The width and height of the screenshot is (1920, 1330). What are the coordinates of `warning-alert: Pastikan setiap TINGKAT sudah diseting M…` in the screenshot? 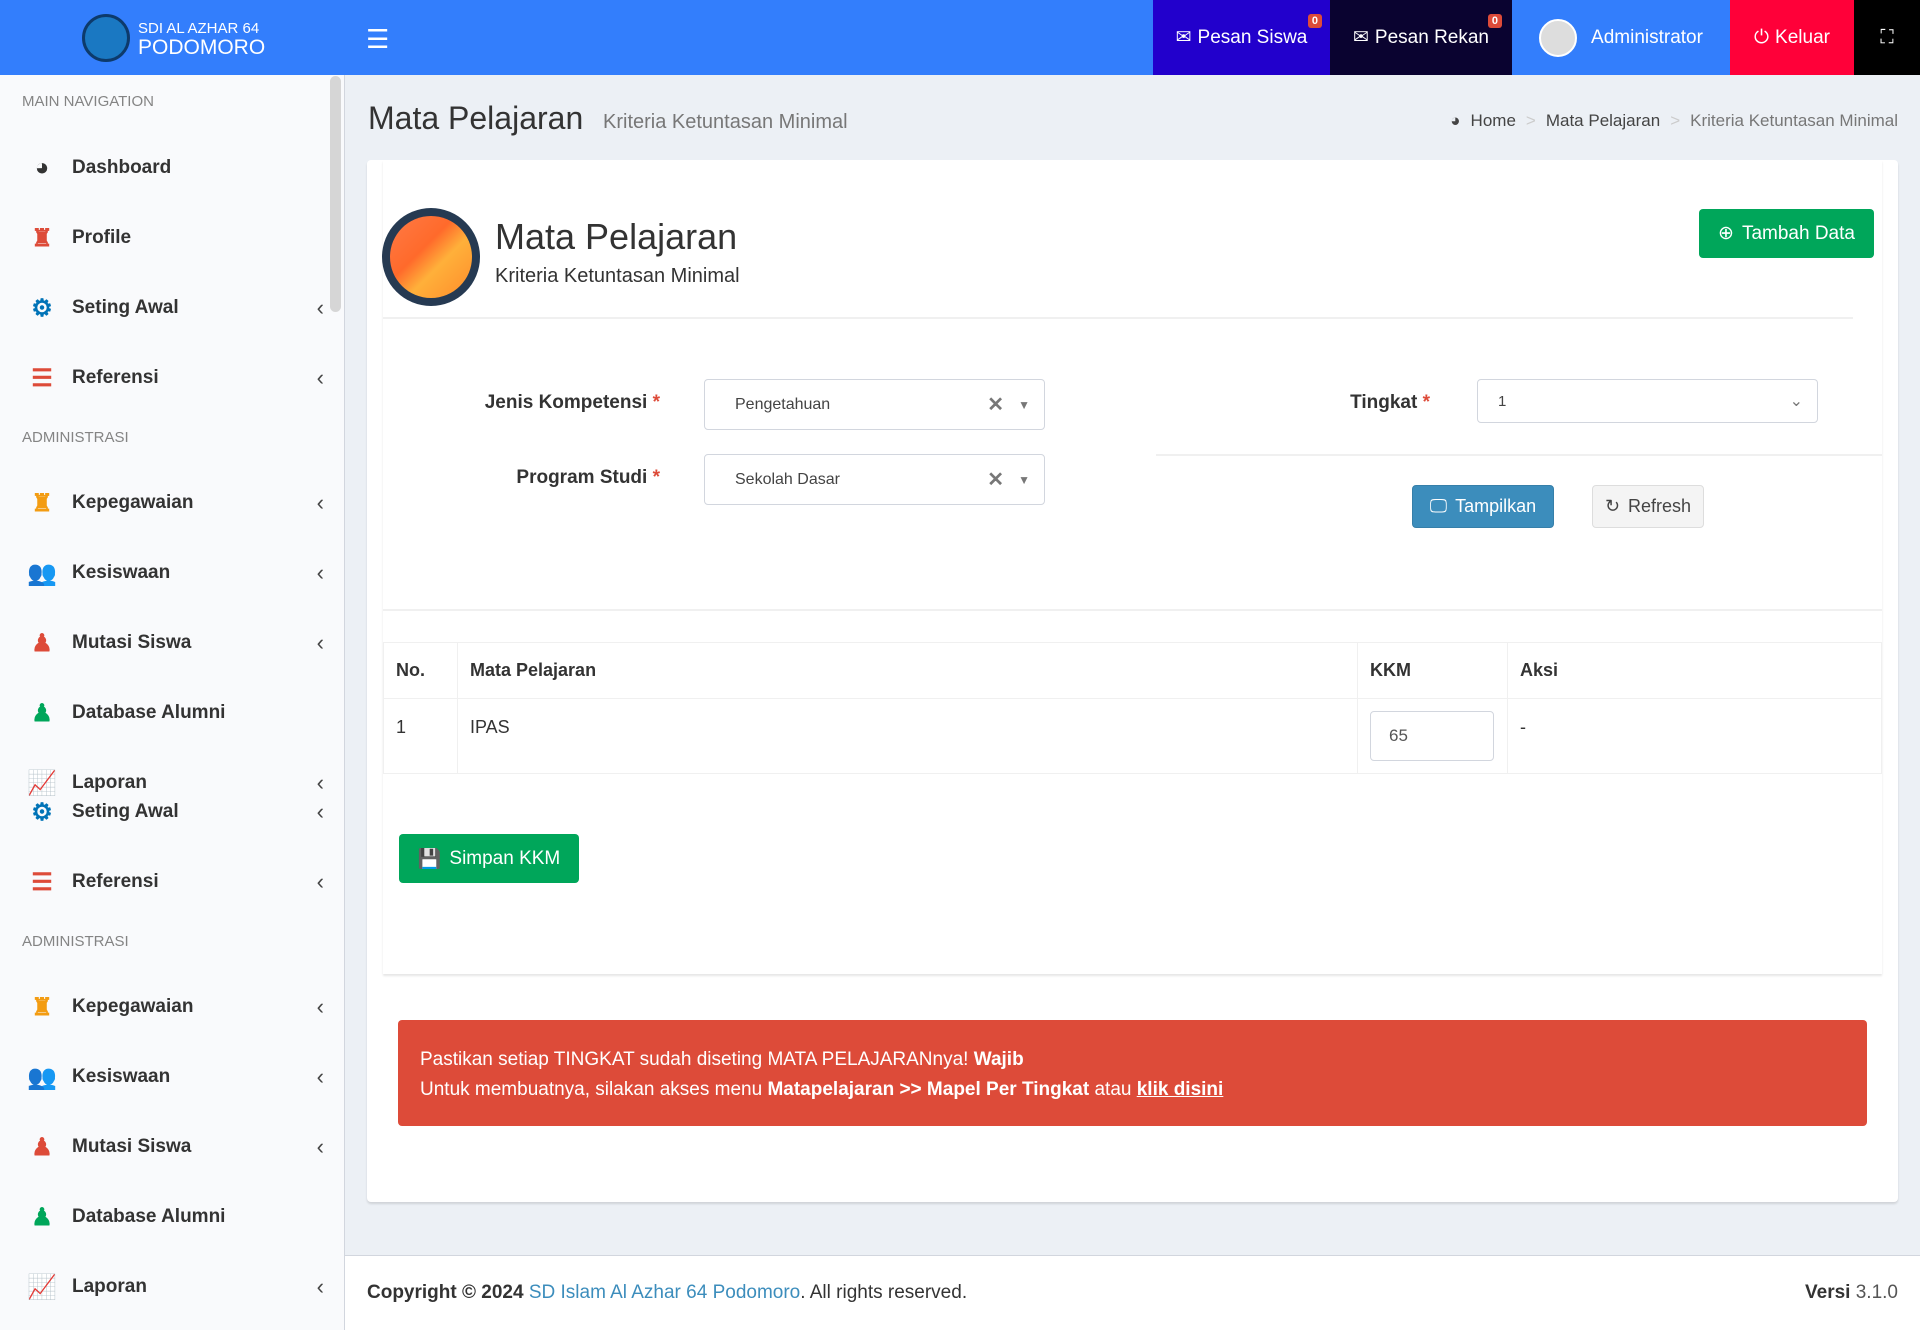 It's located at (1132, 1073).